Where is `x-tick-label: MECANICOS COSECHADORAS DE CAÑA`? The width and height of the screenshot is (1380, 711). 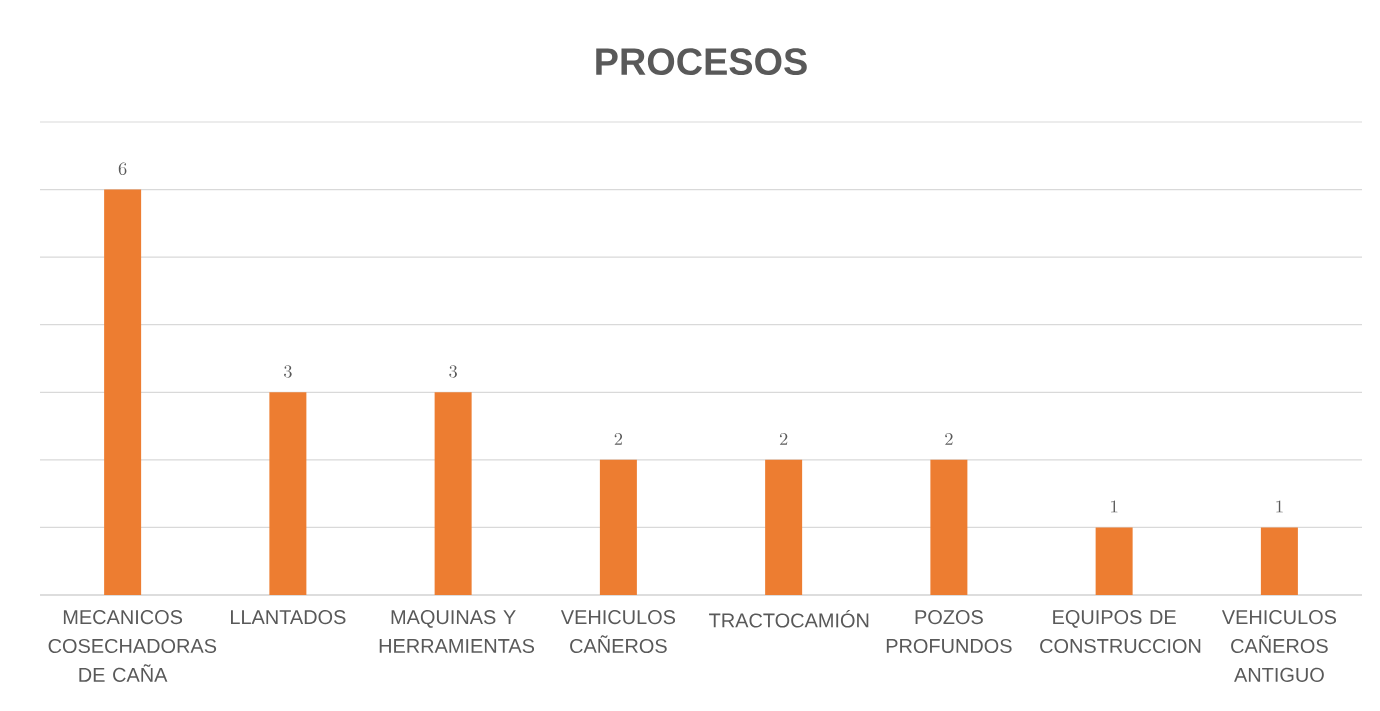 x-tick-label: MECANICOS COSECHADORAS DE CAÑA is located at coordinates (132, 646).